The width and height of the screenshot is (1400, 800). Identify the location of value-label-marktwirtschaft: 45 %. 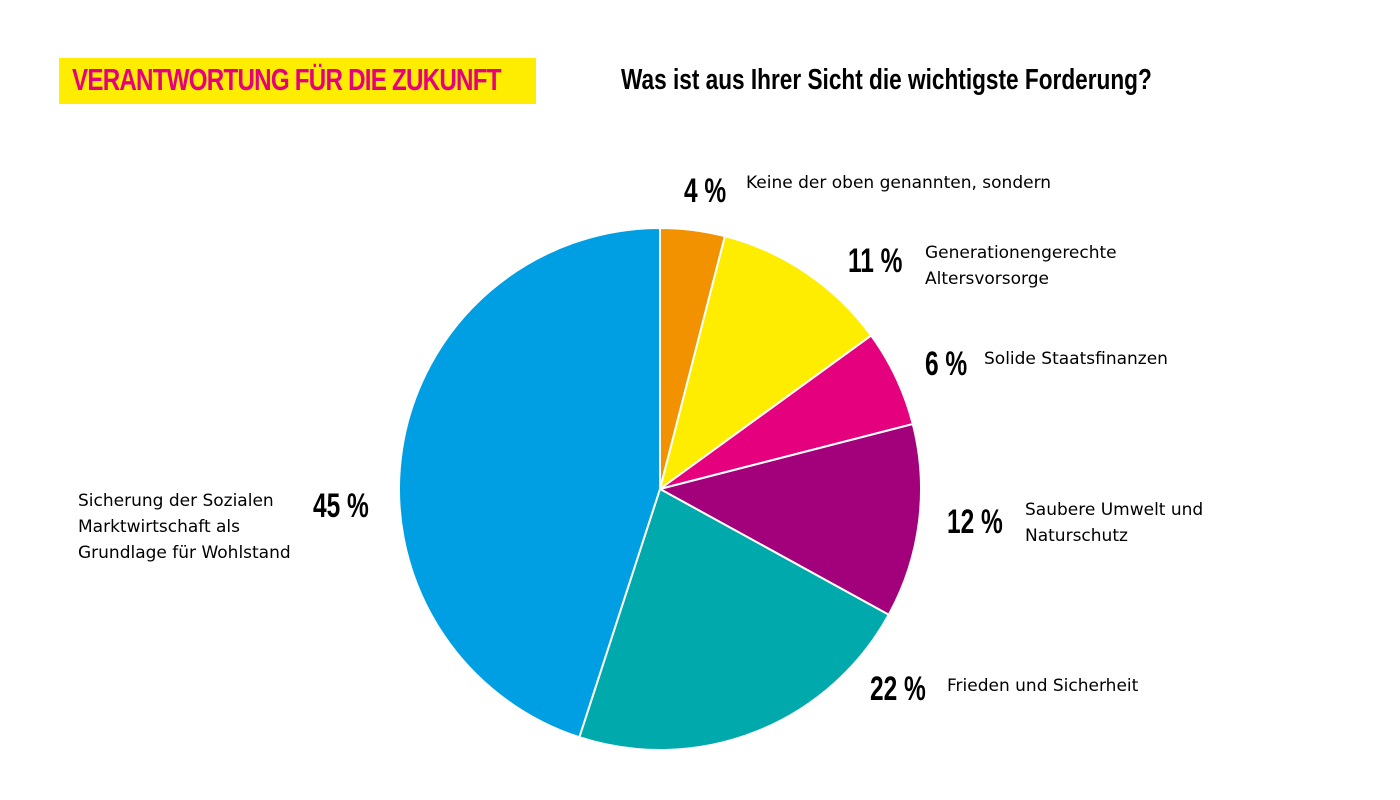
(341, 506).